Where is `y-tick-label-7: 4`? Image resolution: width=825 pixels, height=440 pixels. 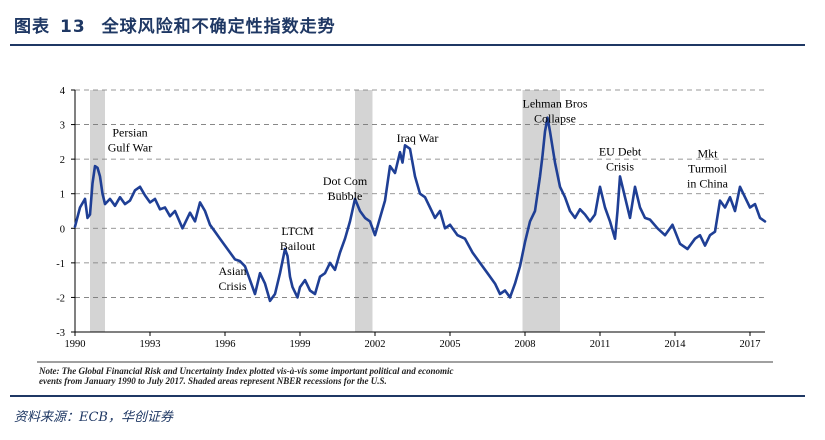
y-tick-label-7: 4 is located at coordinates (63, 91).